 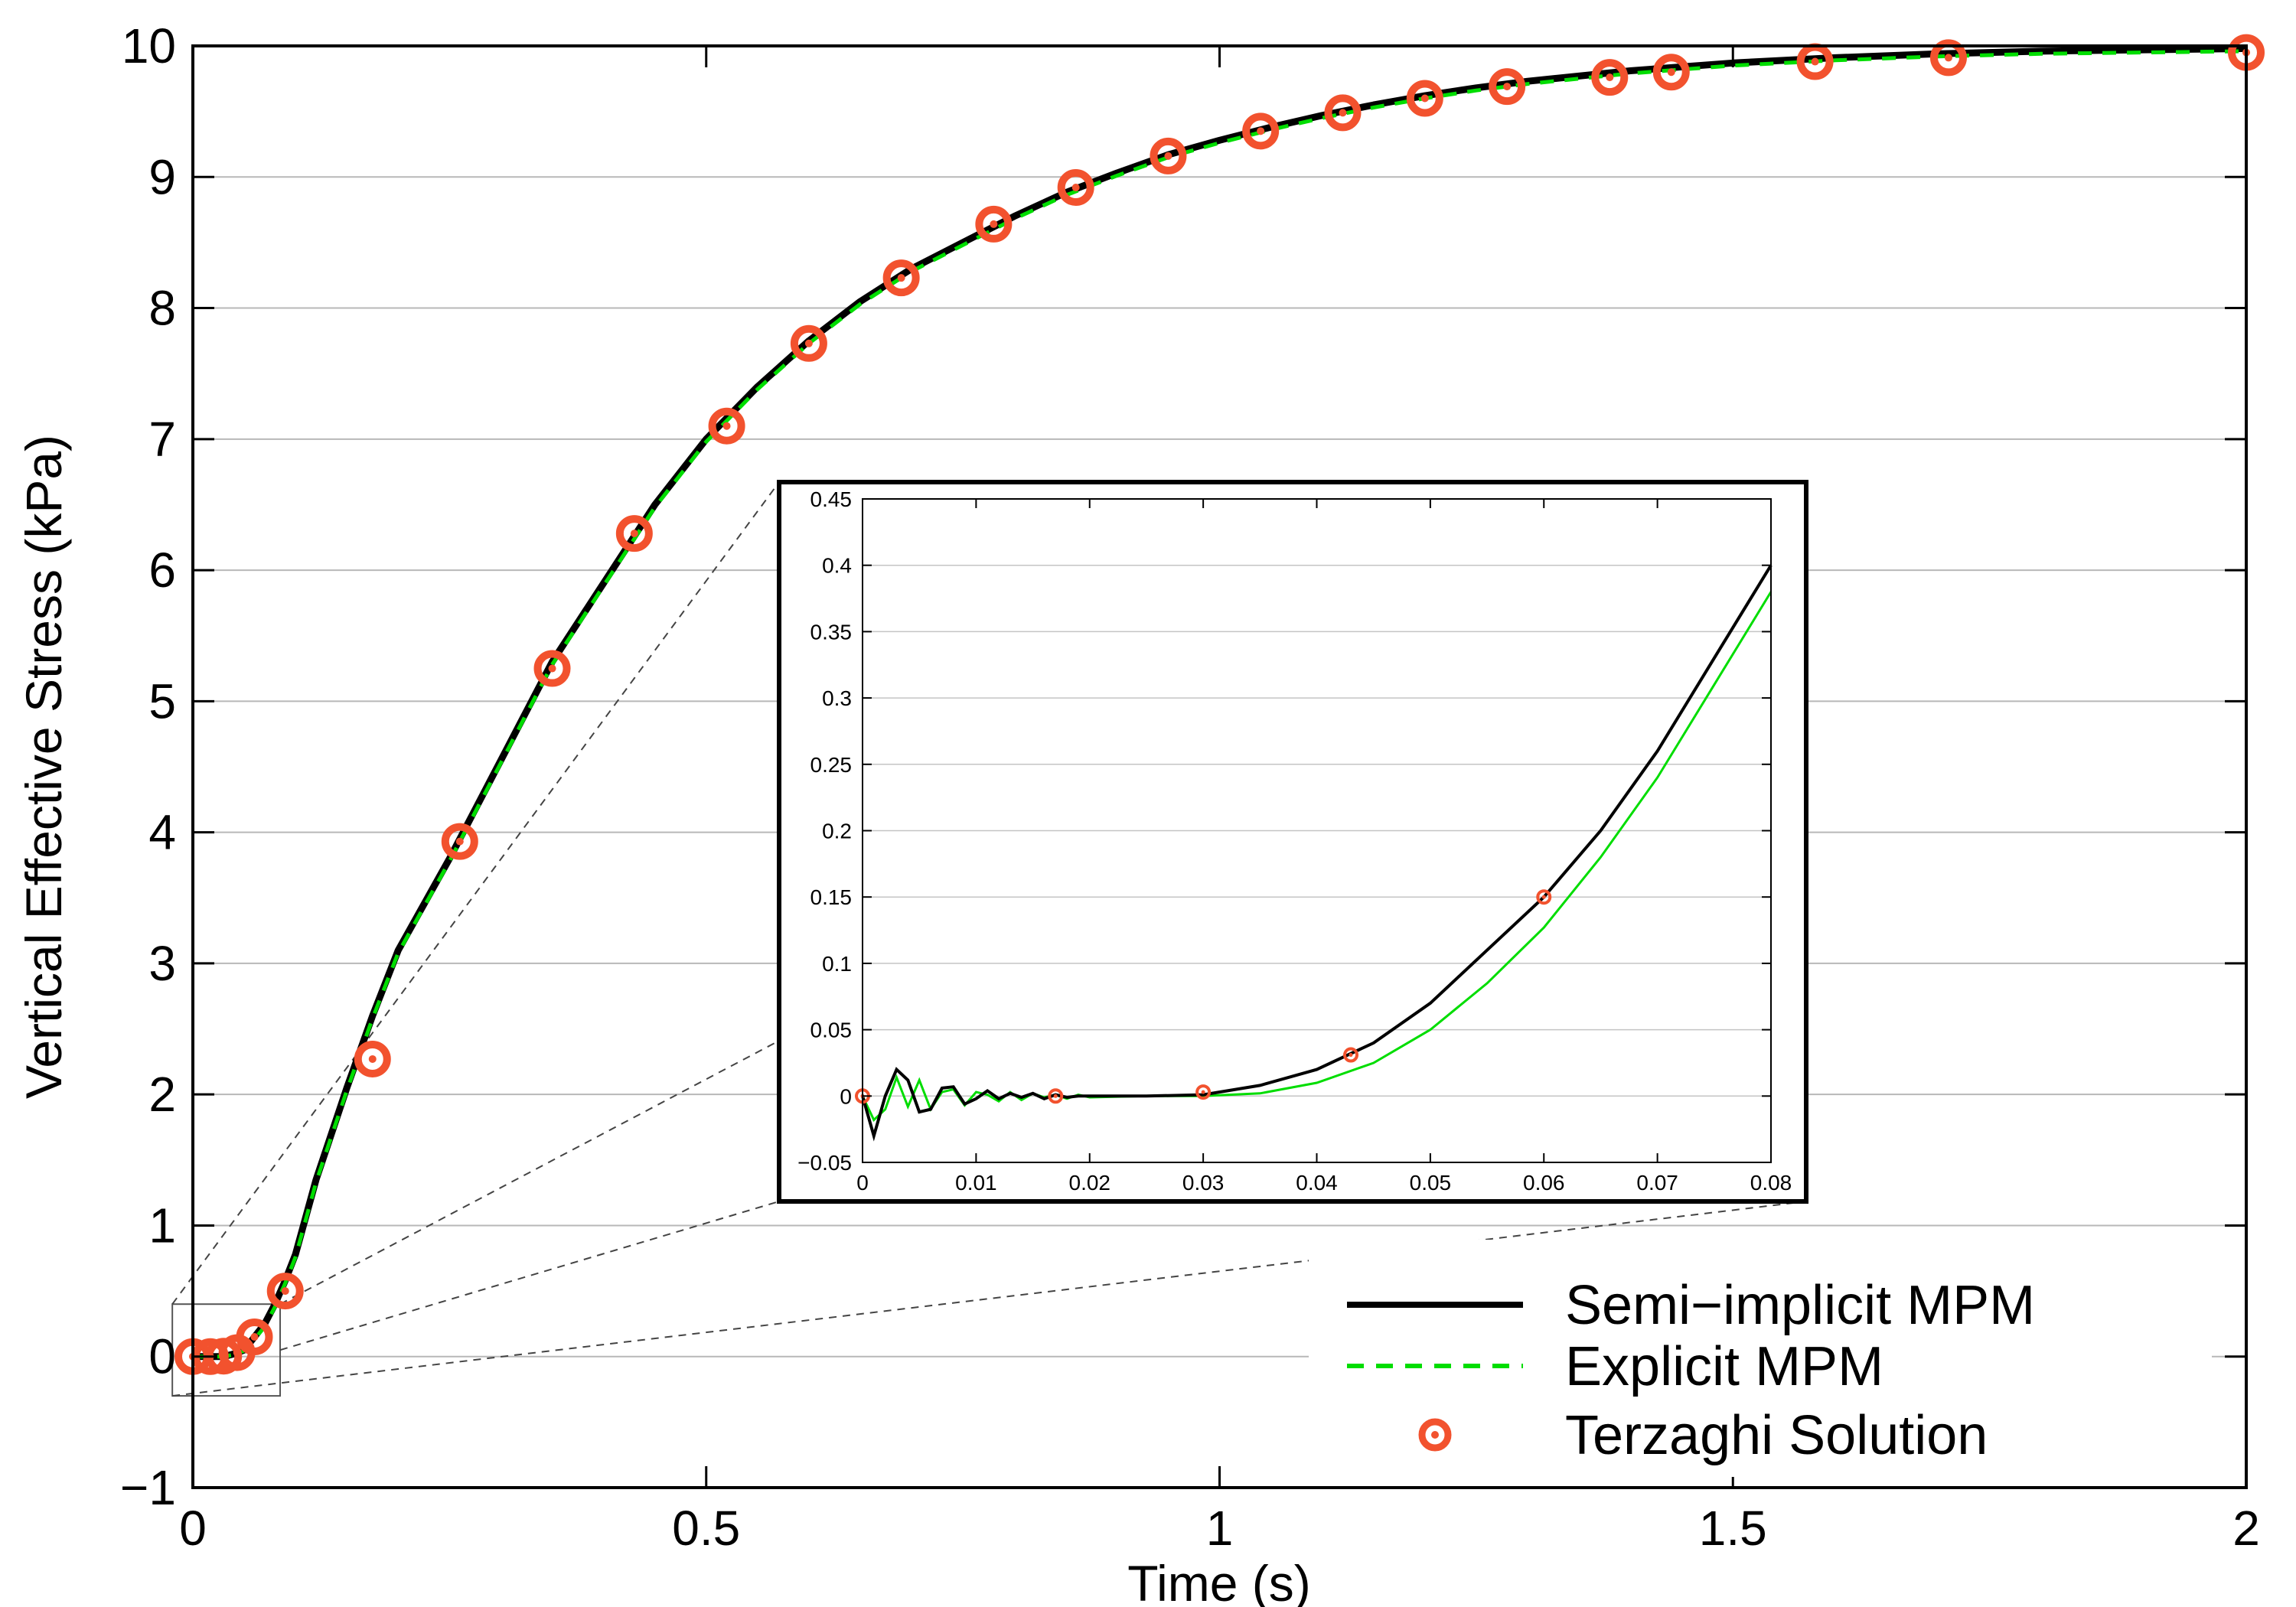 I want to click on y-tick-label: 1, so click(x=162, y=1226).